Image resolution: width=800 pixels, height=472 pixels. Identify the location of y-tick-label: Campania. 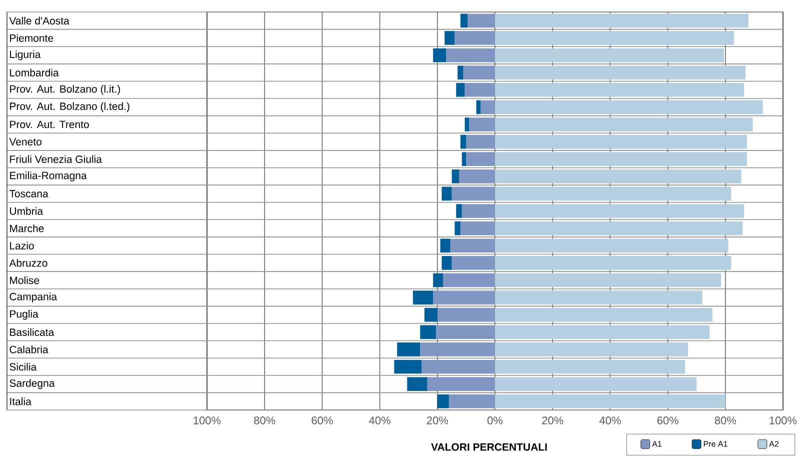
(34, 297).